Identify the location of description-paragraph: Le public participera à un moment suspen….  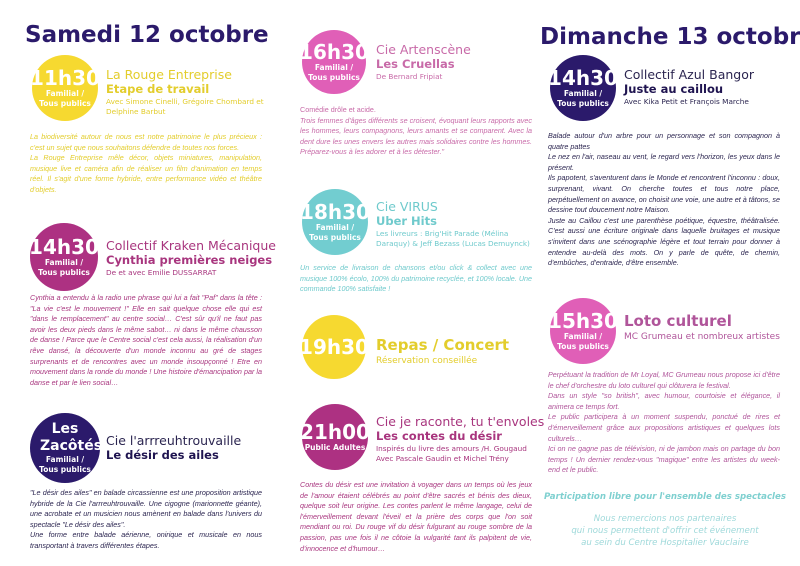
(664, 427).